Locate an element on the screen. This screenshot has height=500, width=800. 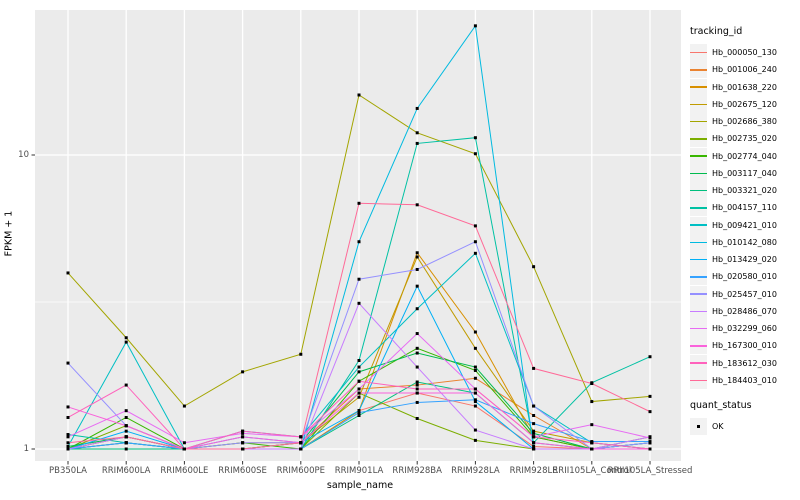
legend-item-label: Hb_004157_110 is located at coordinates (744, 208).